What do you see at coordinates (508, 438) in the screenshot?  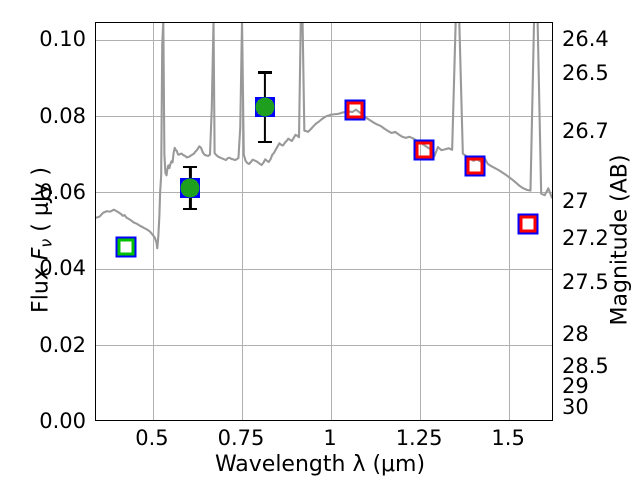 I see `x-axis-tick-label: 1.5` at bounding box center [508, 438].